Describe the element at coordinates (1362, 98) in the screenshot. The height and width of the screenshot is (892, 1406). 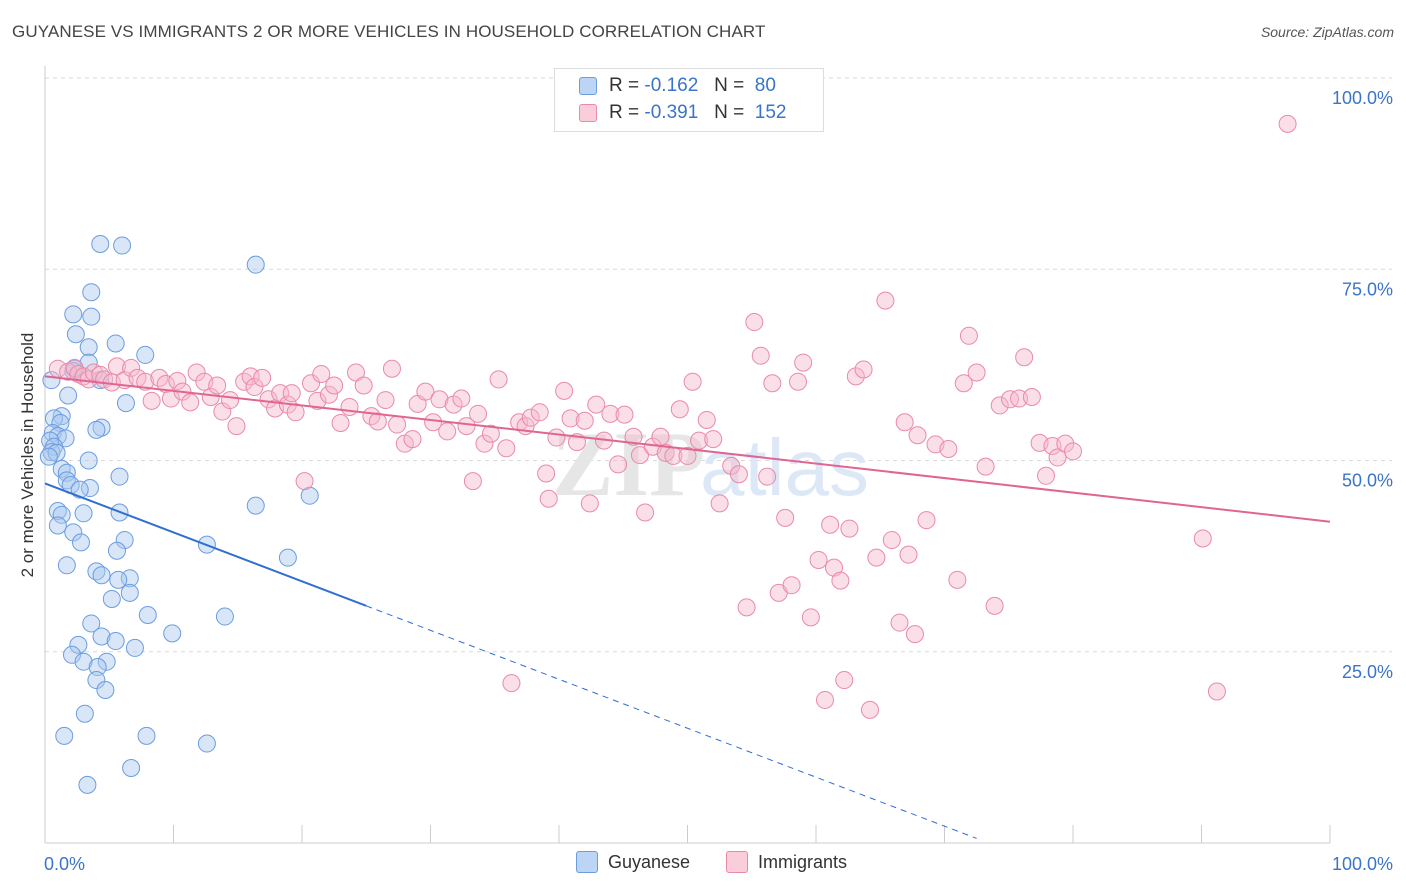
I see `y-tick-label: 100.0%` at that location.